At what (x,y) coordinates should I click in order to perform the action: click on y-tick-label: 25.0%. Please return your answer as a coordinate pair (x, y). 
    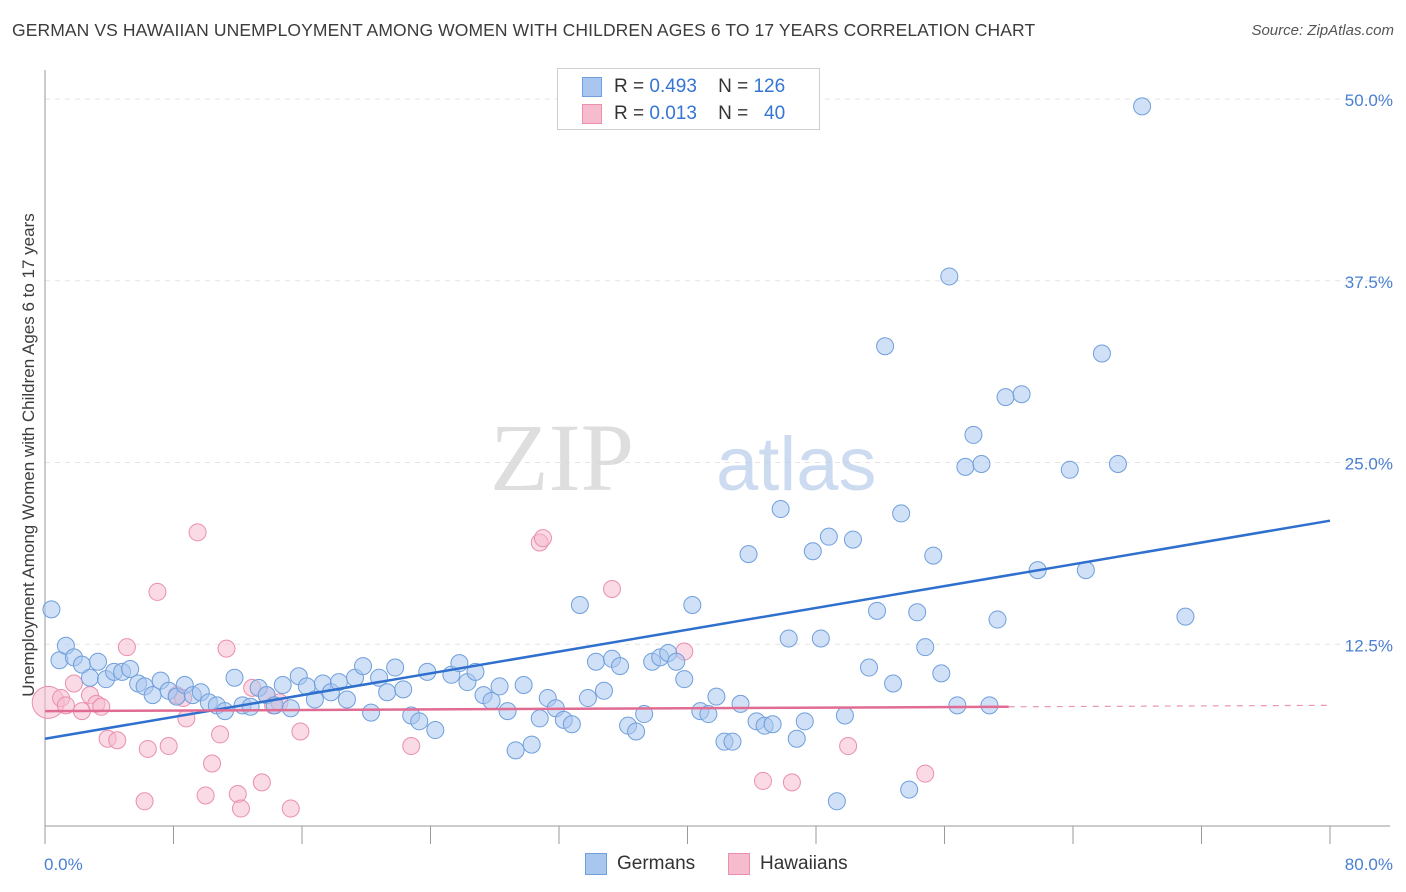
    Looking at the image, I should click on (1369, 464).